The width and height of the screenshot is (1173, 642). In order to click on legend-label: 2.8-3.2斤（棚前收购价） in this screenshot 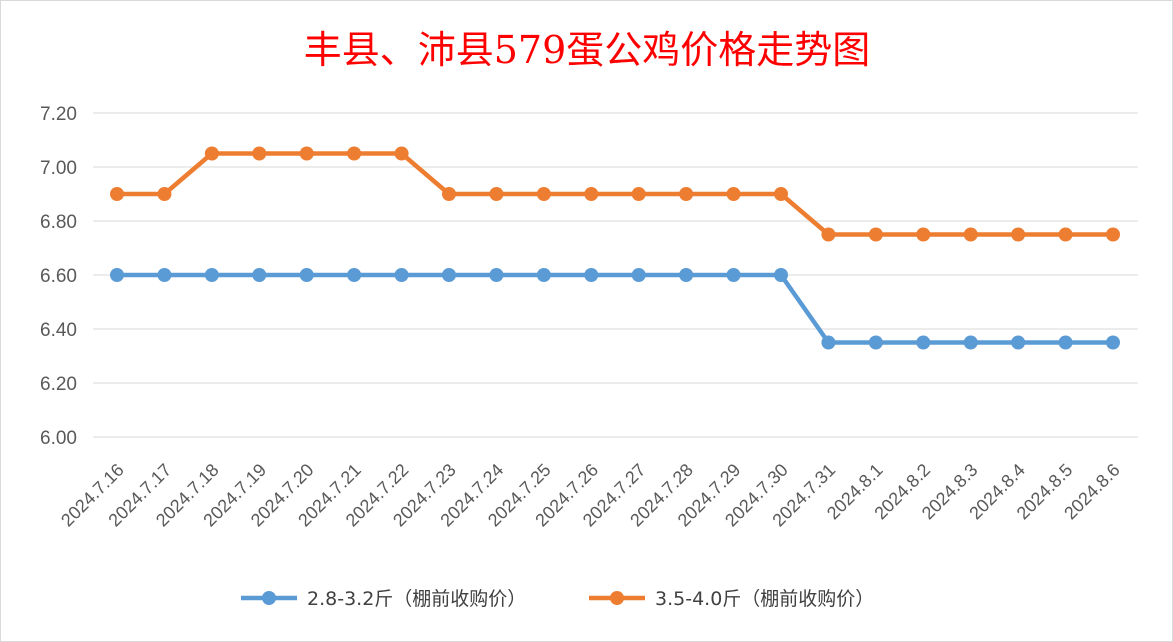, I will do `click(416, 599)`.